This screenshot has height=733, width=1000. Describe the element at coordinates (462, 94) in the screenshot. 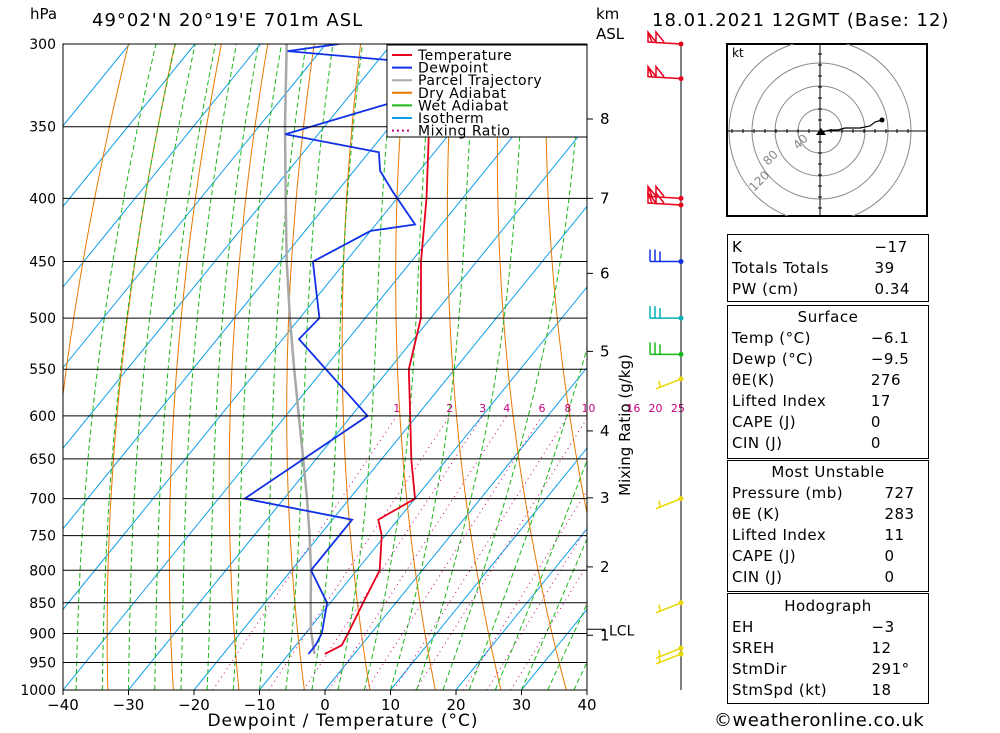

I see `legend-label: Dry Adiabat` at that location.